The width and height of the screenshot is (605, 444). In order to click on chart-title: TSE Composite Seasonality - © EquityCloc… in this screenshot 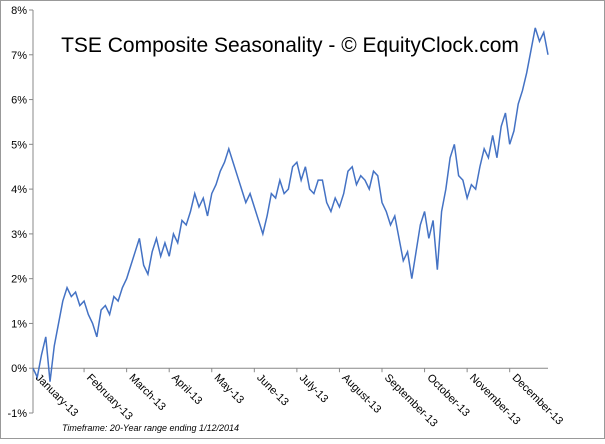, I will do `click(290, 45)`.